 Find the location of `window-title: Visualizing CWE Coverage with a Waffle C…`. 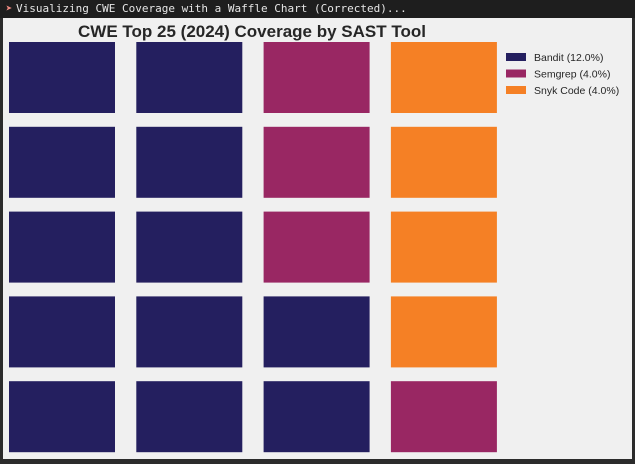

window-title: Visualizing CWE Coverage with a Waffle C… is located at coordinates (211, 8).